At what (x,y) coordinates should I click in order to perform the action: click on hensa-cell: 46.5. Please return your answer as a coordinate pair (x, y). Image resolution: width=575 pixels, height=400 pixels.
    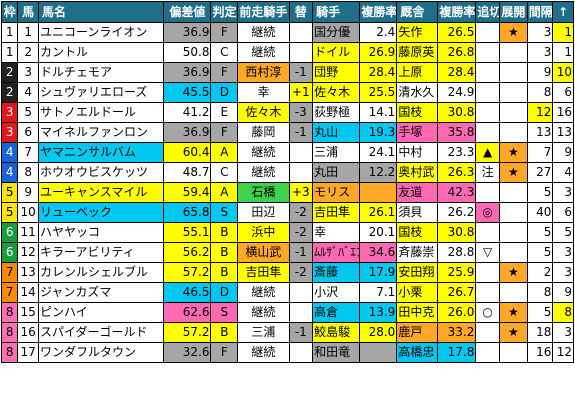
    Looking at the image, I should click on (187, 292).